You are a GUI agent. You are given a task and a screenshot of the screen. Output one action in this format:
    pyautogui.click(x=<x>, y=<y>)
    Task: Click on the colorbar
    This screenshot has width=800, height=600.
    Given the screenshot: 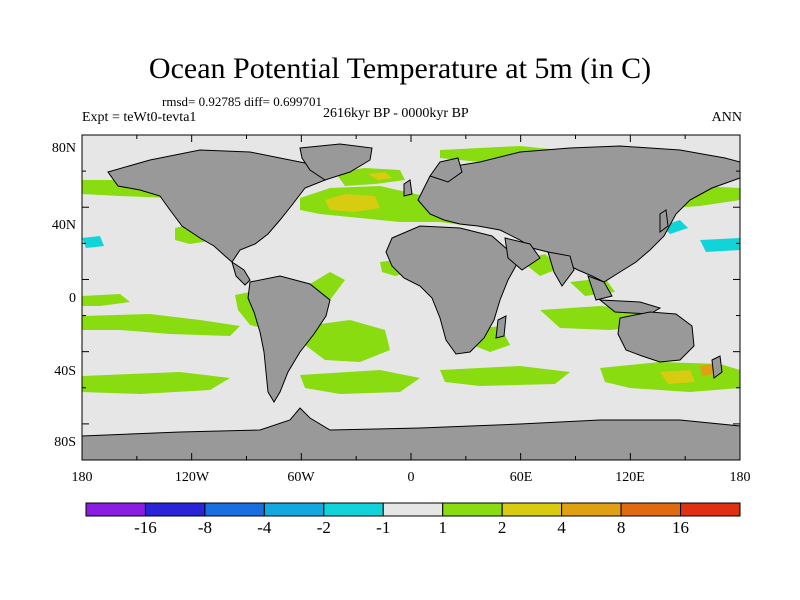 What is the action you would take?
    pyautogui.click(x=413, y=509)
    